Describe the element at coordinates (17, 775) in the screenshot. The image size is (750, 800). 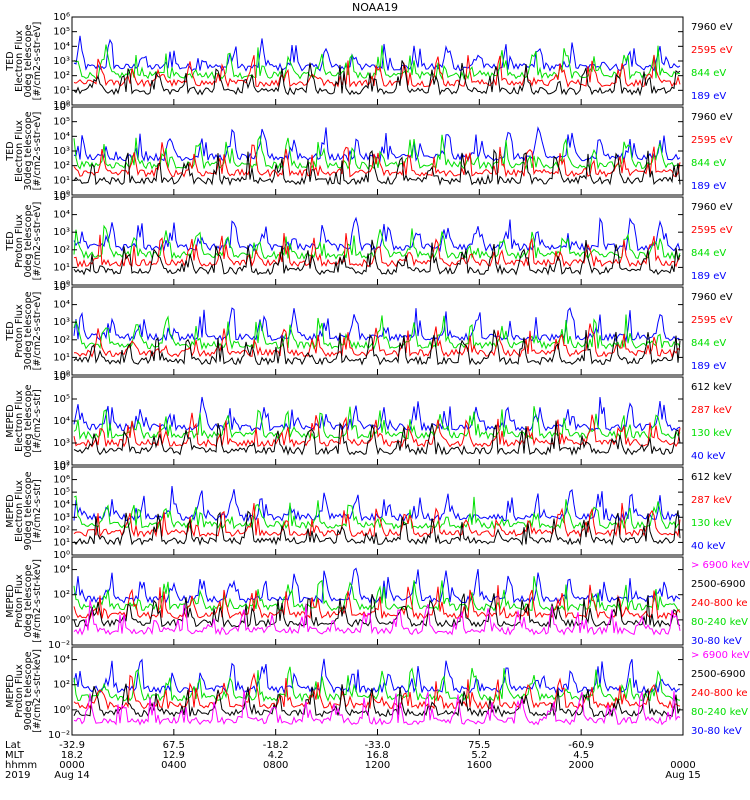
I see `x-row-label: 2019` at that location.